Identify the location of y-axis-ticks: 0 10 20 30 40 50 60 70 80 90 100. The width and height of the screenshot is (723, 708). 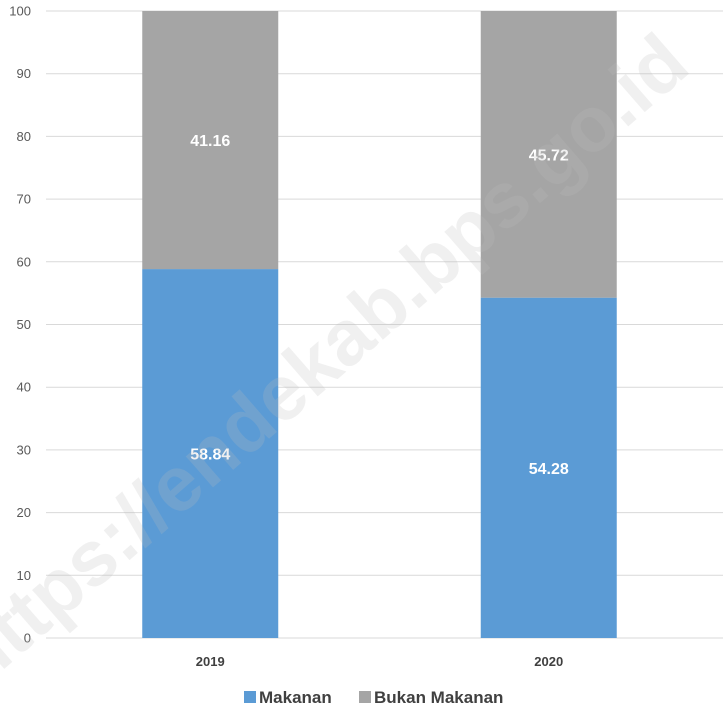
(20, 325).